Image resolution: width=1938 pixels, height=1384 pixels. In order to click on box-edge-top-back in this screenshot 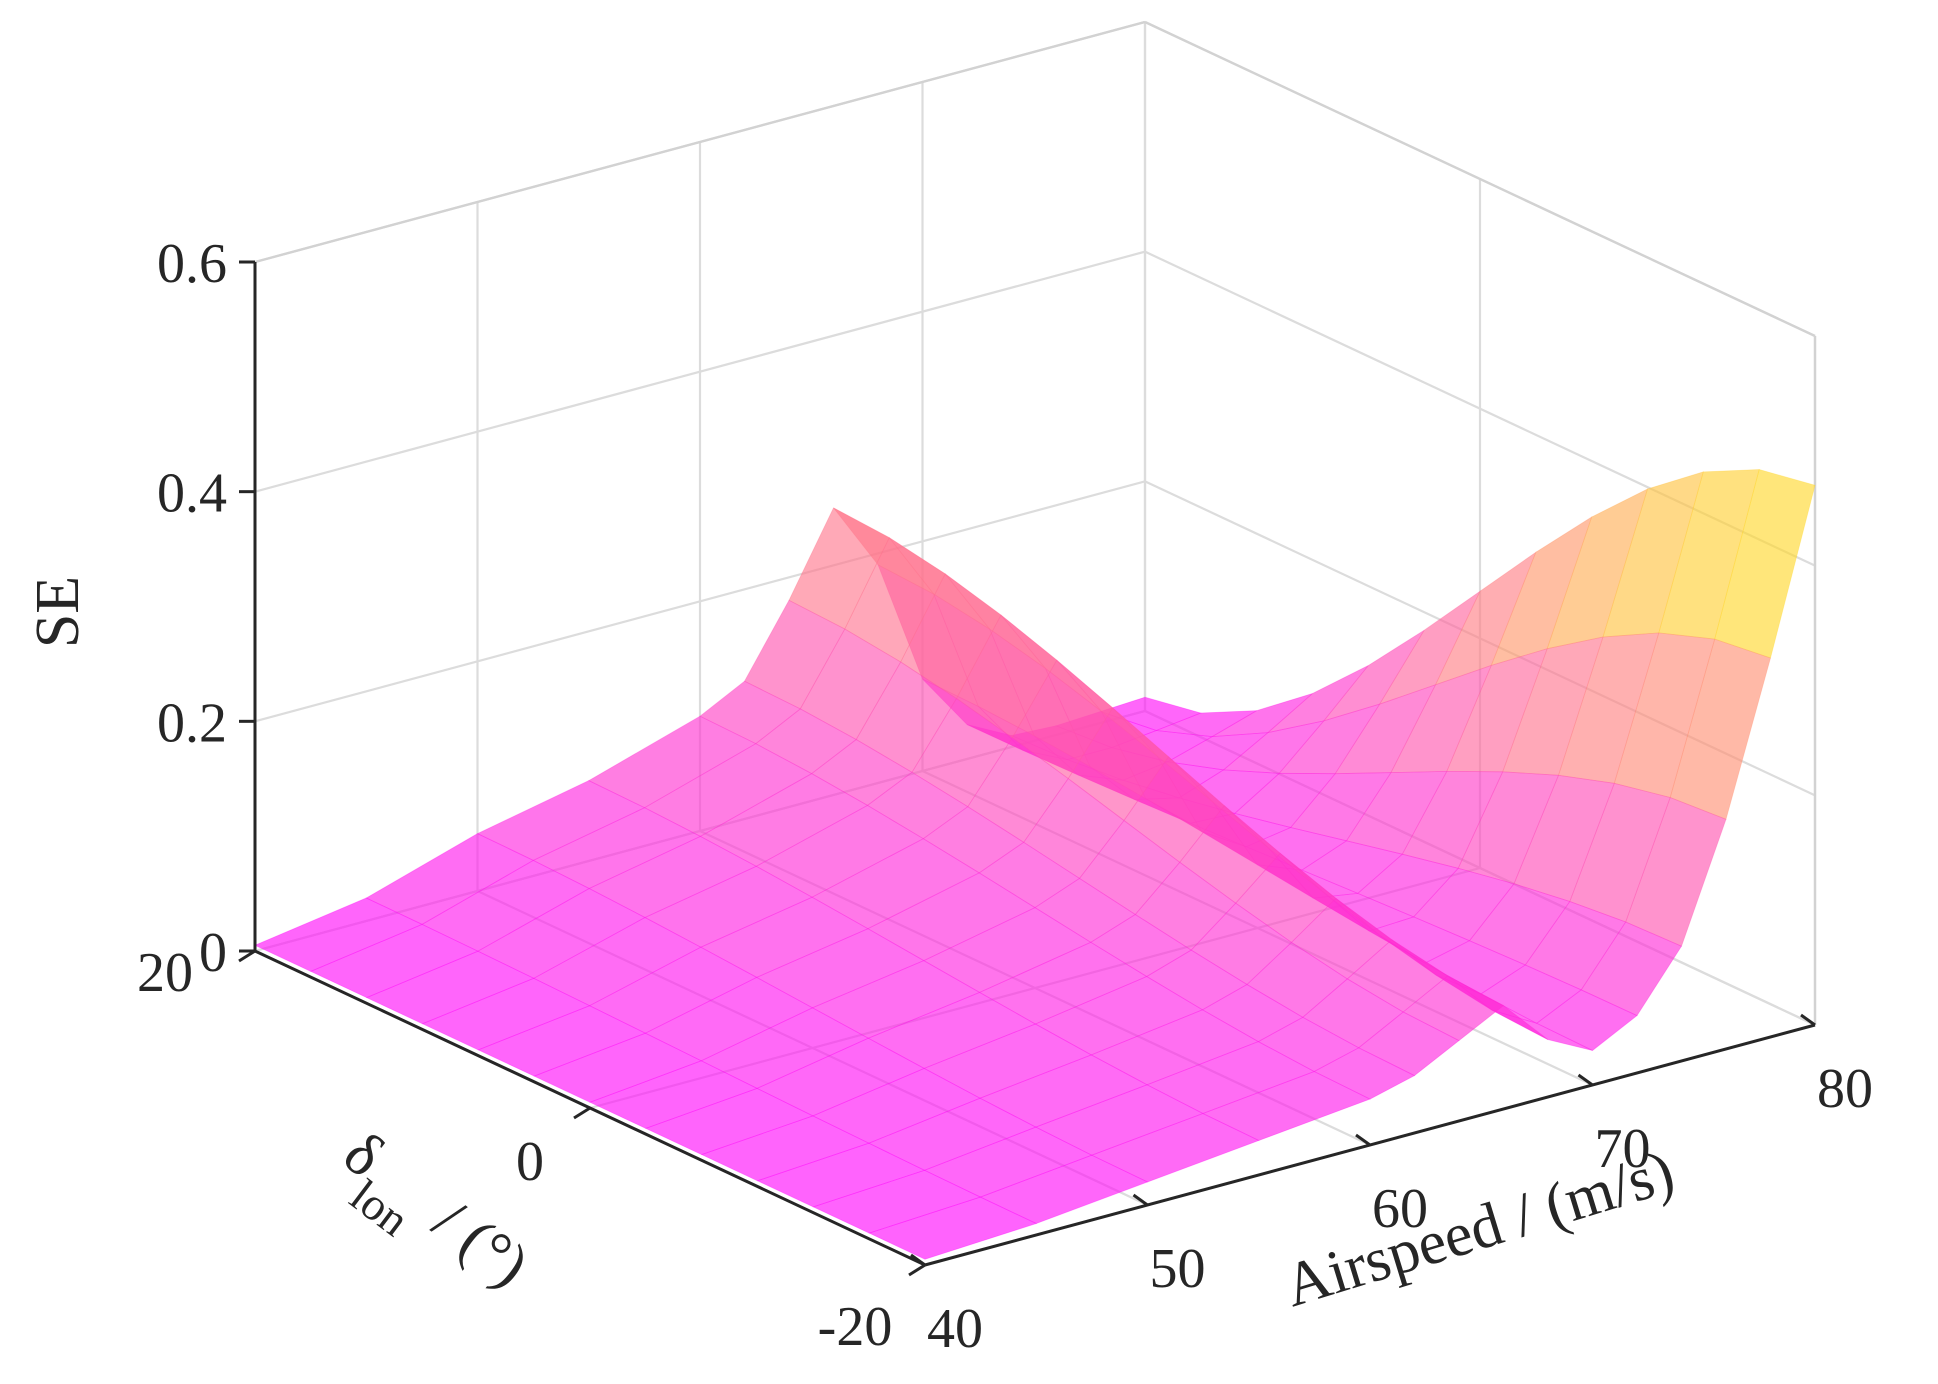, I will do `click(700, 142)`.